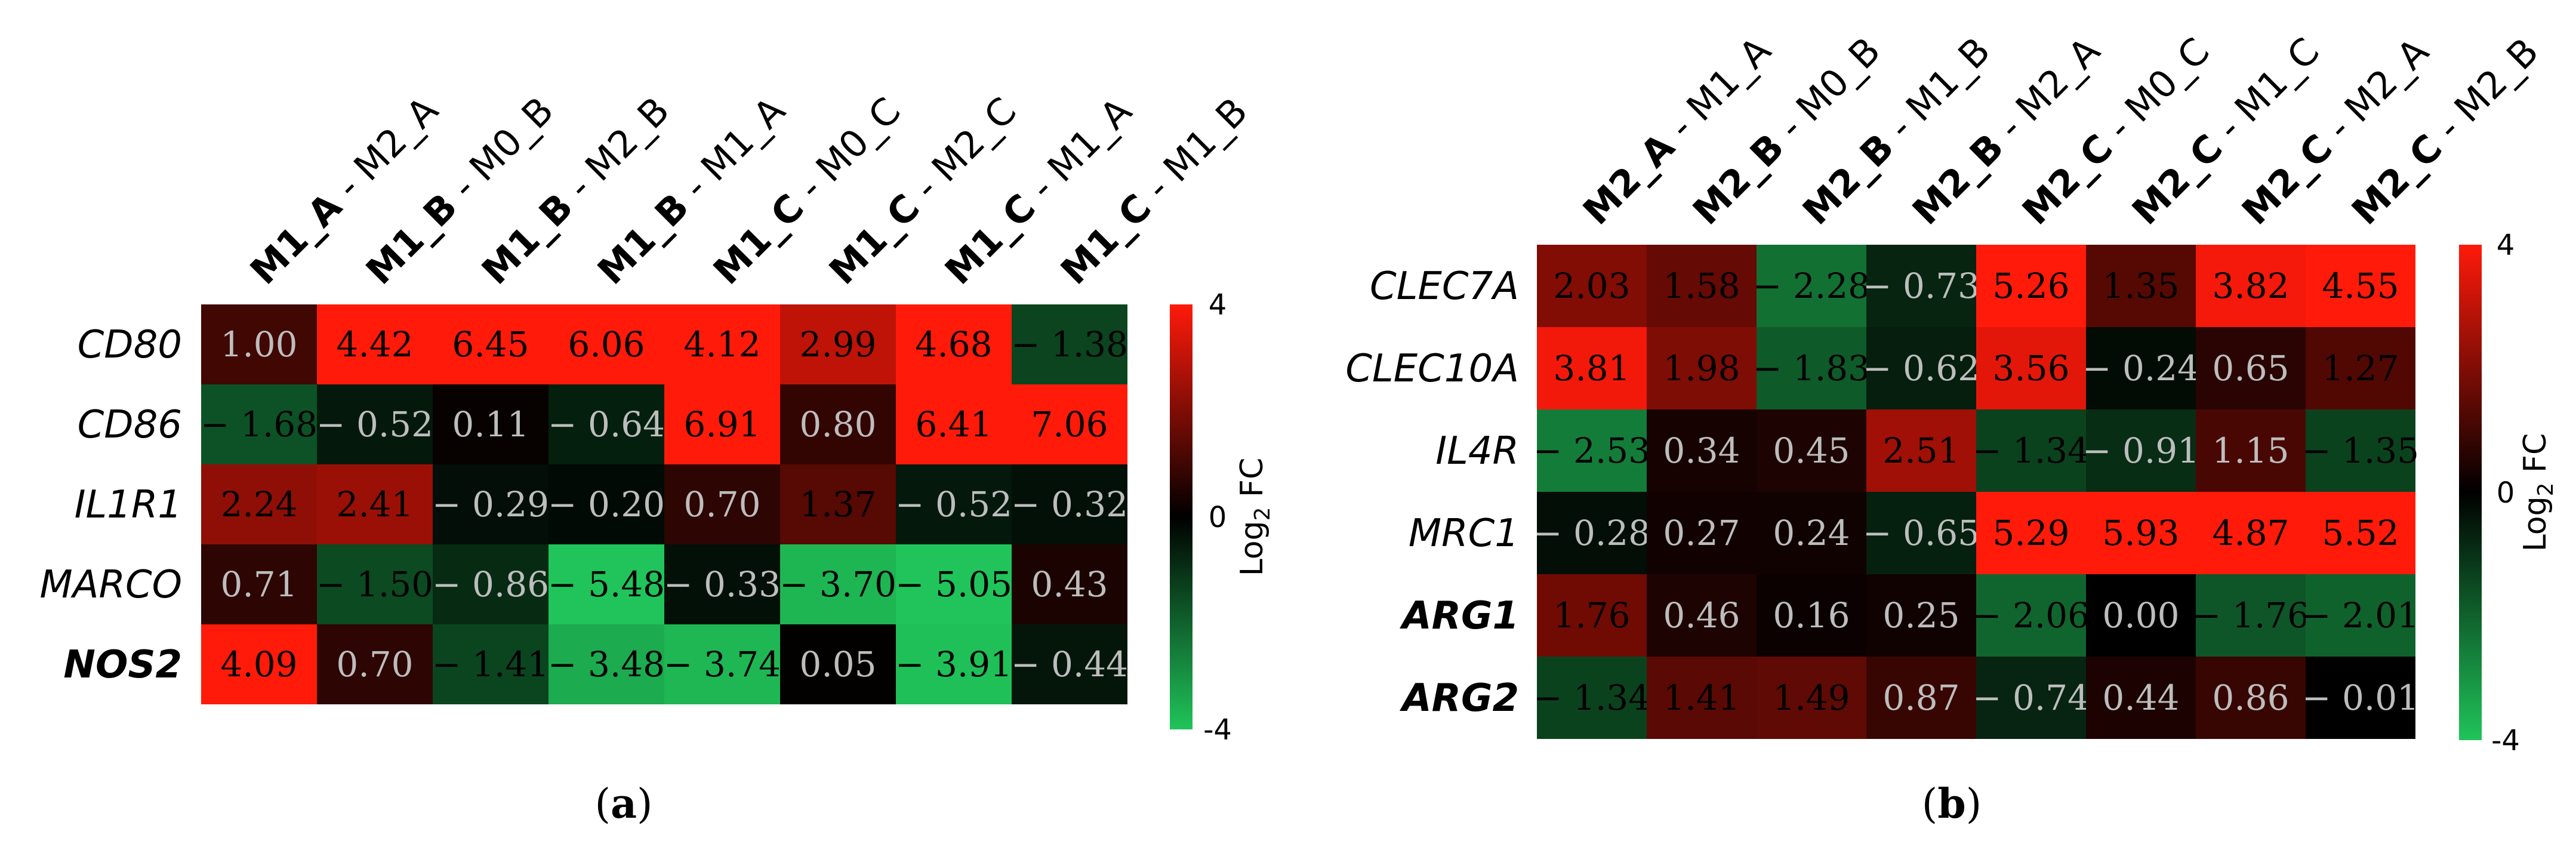  What do you see at coordinates (2360, 533) in the screenshot?
I see `cell-value-label: 5.52` at bounding box center [2360, 533].